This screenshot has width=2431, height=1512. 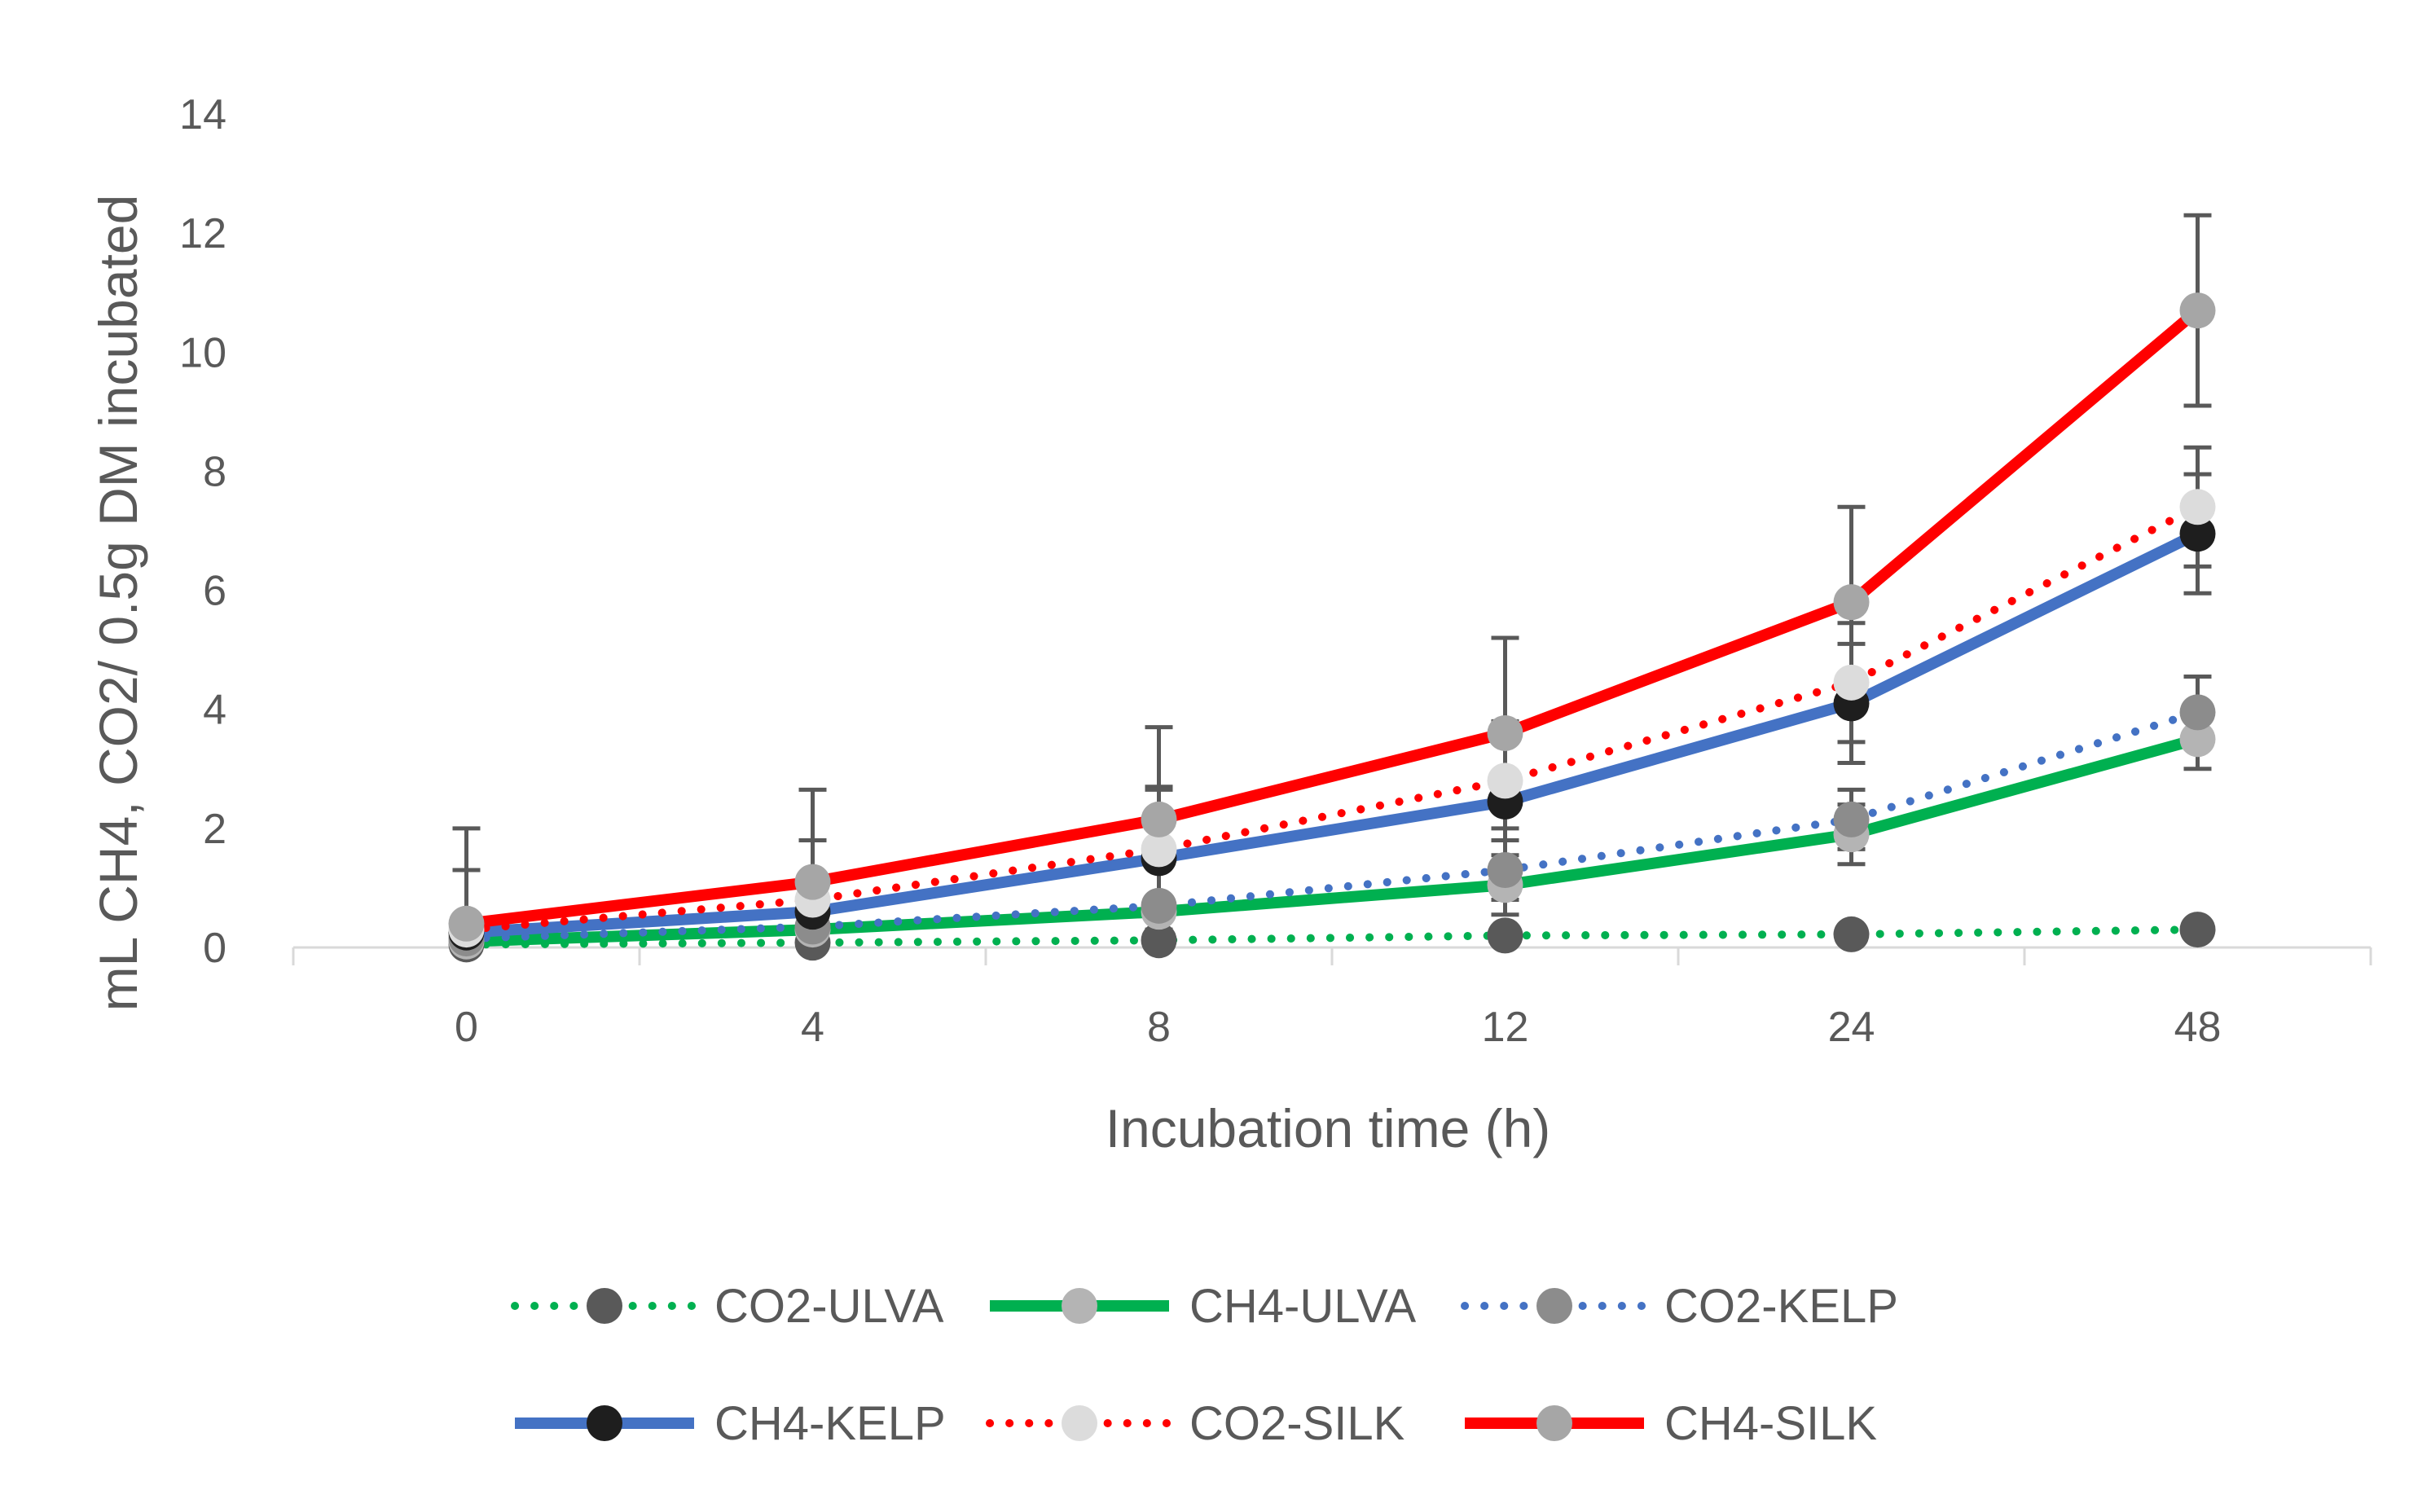 I want to click on x-axis-title: Incubation time (h), so click(x=1328, y=1128).